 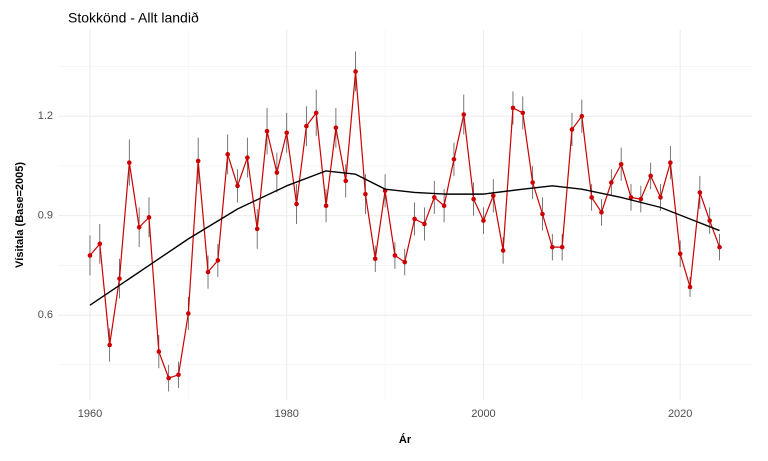 What do you see at coordinates (45, 315) in the screenshot?
I see `y-tick-label: 0.6` at bounding box center [45, 315].